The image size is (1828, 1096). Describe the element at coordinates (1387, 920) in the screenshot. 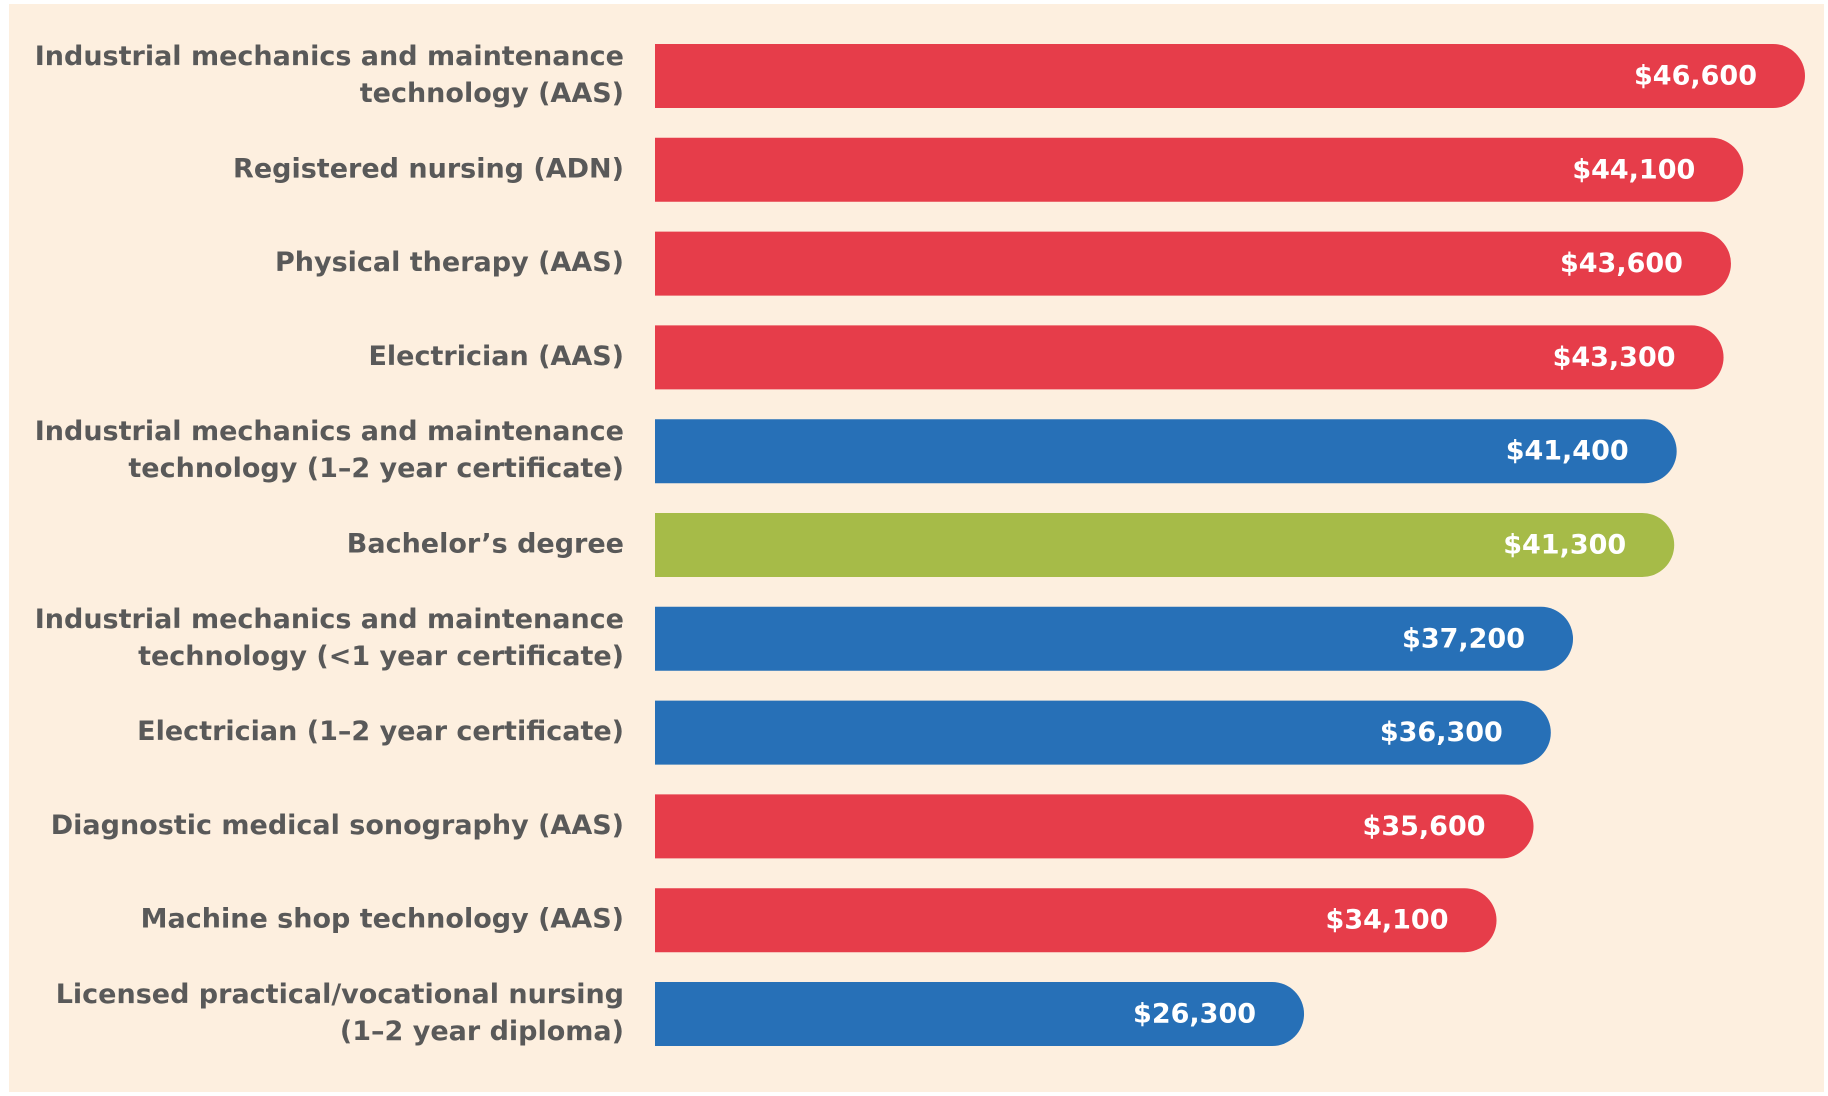

I see `value-label: $34,100` at that location.